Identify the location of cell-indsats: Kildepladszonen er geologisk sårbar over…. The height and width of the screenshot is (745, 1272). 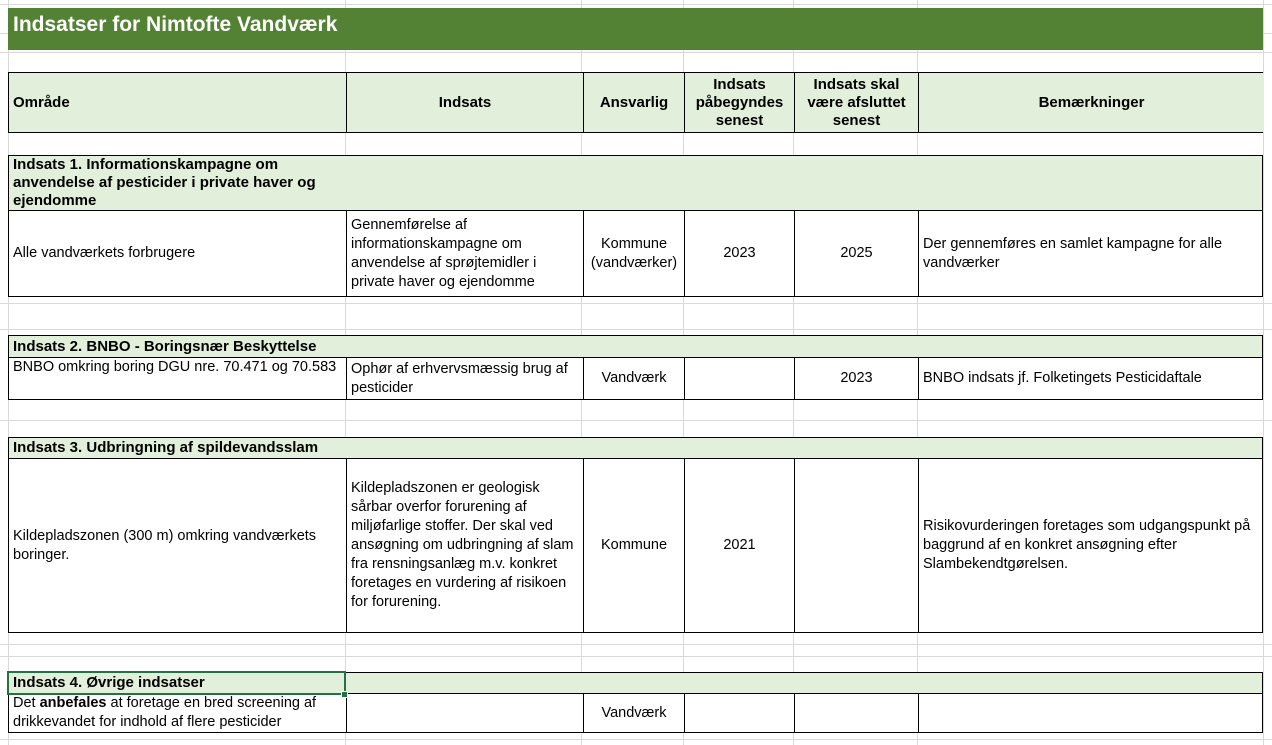
(464, 545).